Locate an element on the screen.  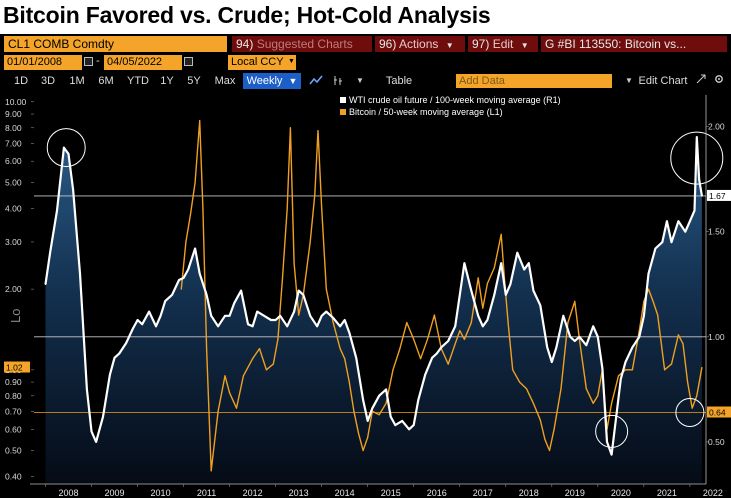
left-tick-label: 6.00 is located at coordinates (13, 161).